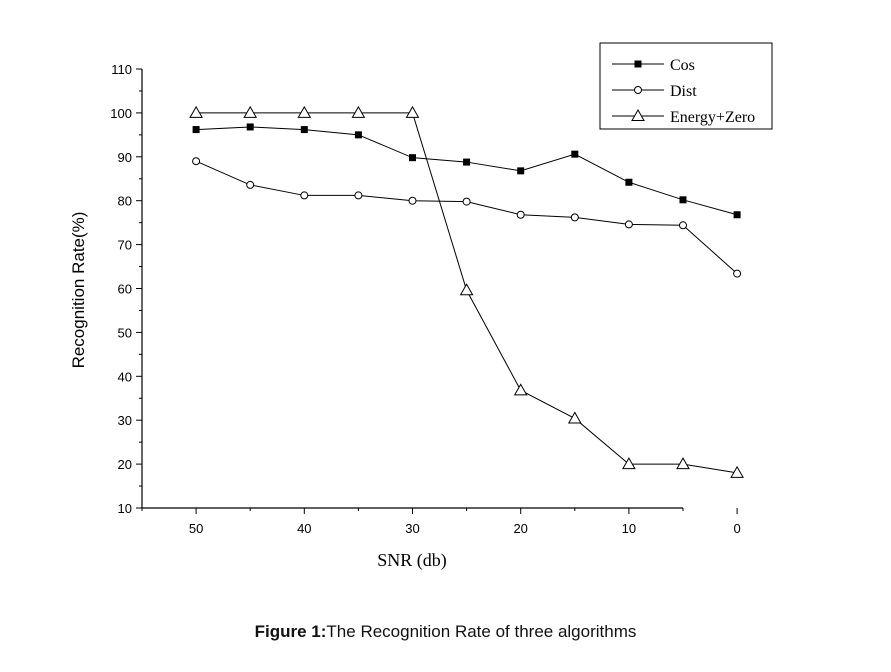 The width and height of the screenshot is (891, 672). Describe the element at coordinates (629, 528) in the screenshot. I see `x-tick-label: 10` at that location.